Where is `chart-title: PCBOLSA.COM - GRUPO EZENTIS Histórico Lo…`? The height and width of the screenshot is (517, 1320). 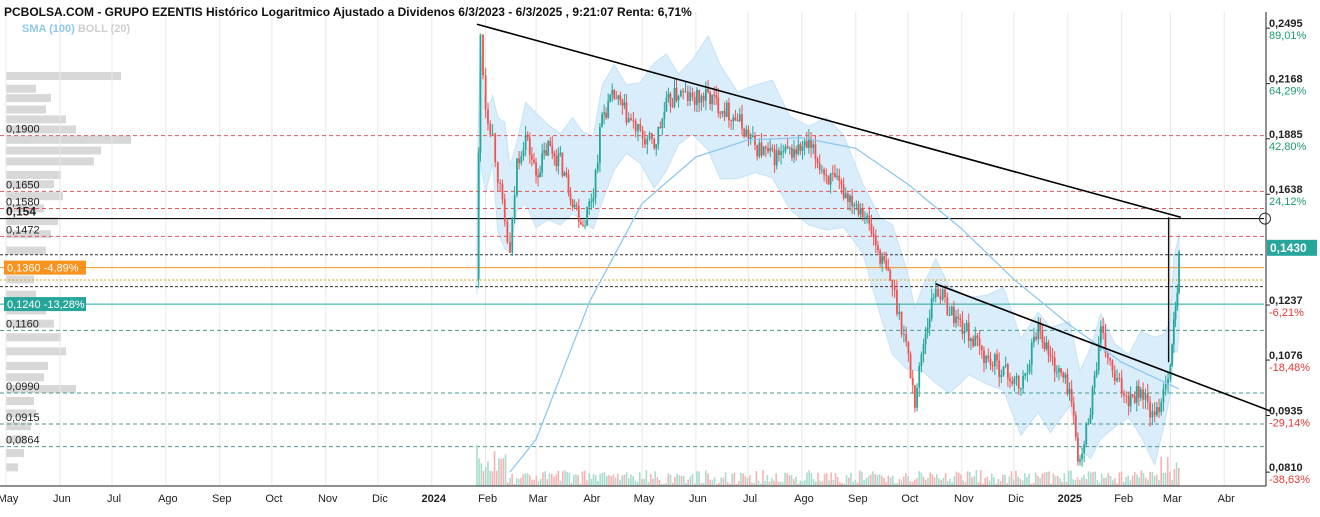
chart-title: PCBOLSA.COM - GRUPO EZENTIS Histórico Lo… is located at coordinates (348, 12).